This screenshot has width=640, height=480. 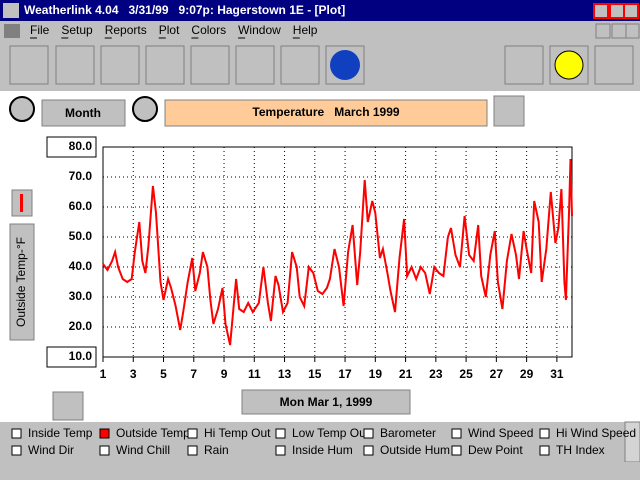 What do you see at coordinates (77, 30) in the screenshot?
I see `menu-item: Setup` at bounding box center [77, 30].